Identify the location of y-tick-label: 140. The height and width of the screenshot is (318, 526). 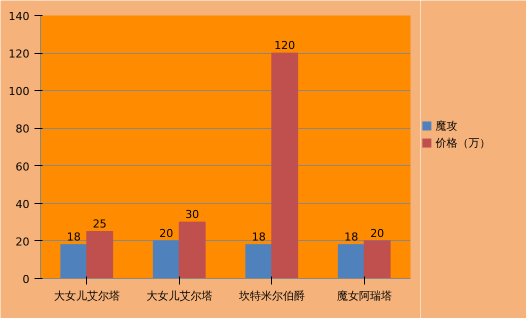
(19, 16).